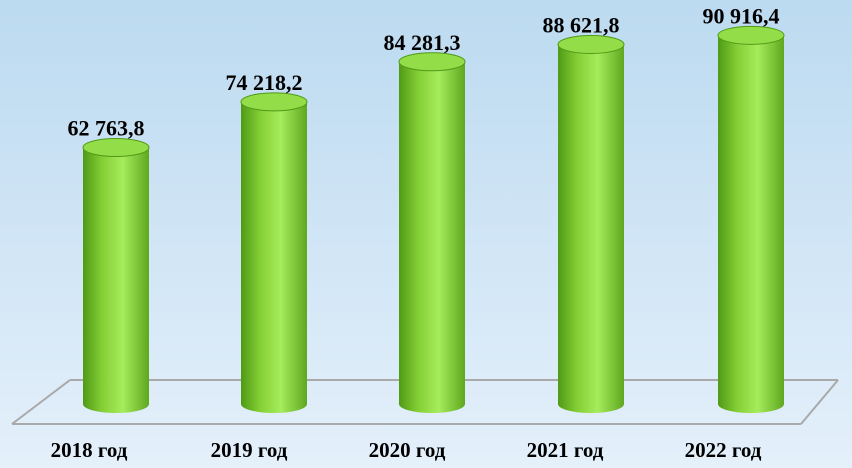 The width and height of the screenshot is (852, 468). What do you see at coordinates (106, 127) in the screenshot?
I see `value-label: 62 763,8` at bounding box center [106, 127].